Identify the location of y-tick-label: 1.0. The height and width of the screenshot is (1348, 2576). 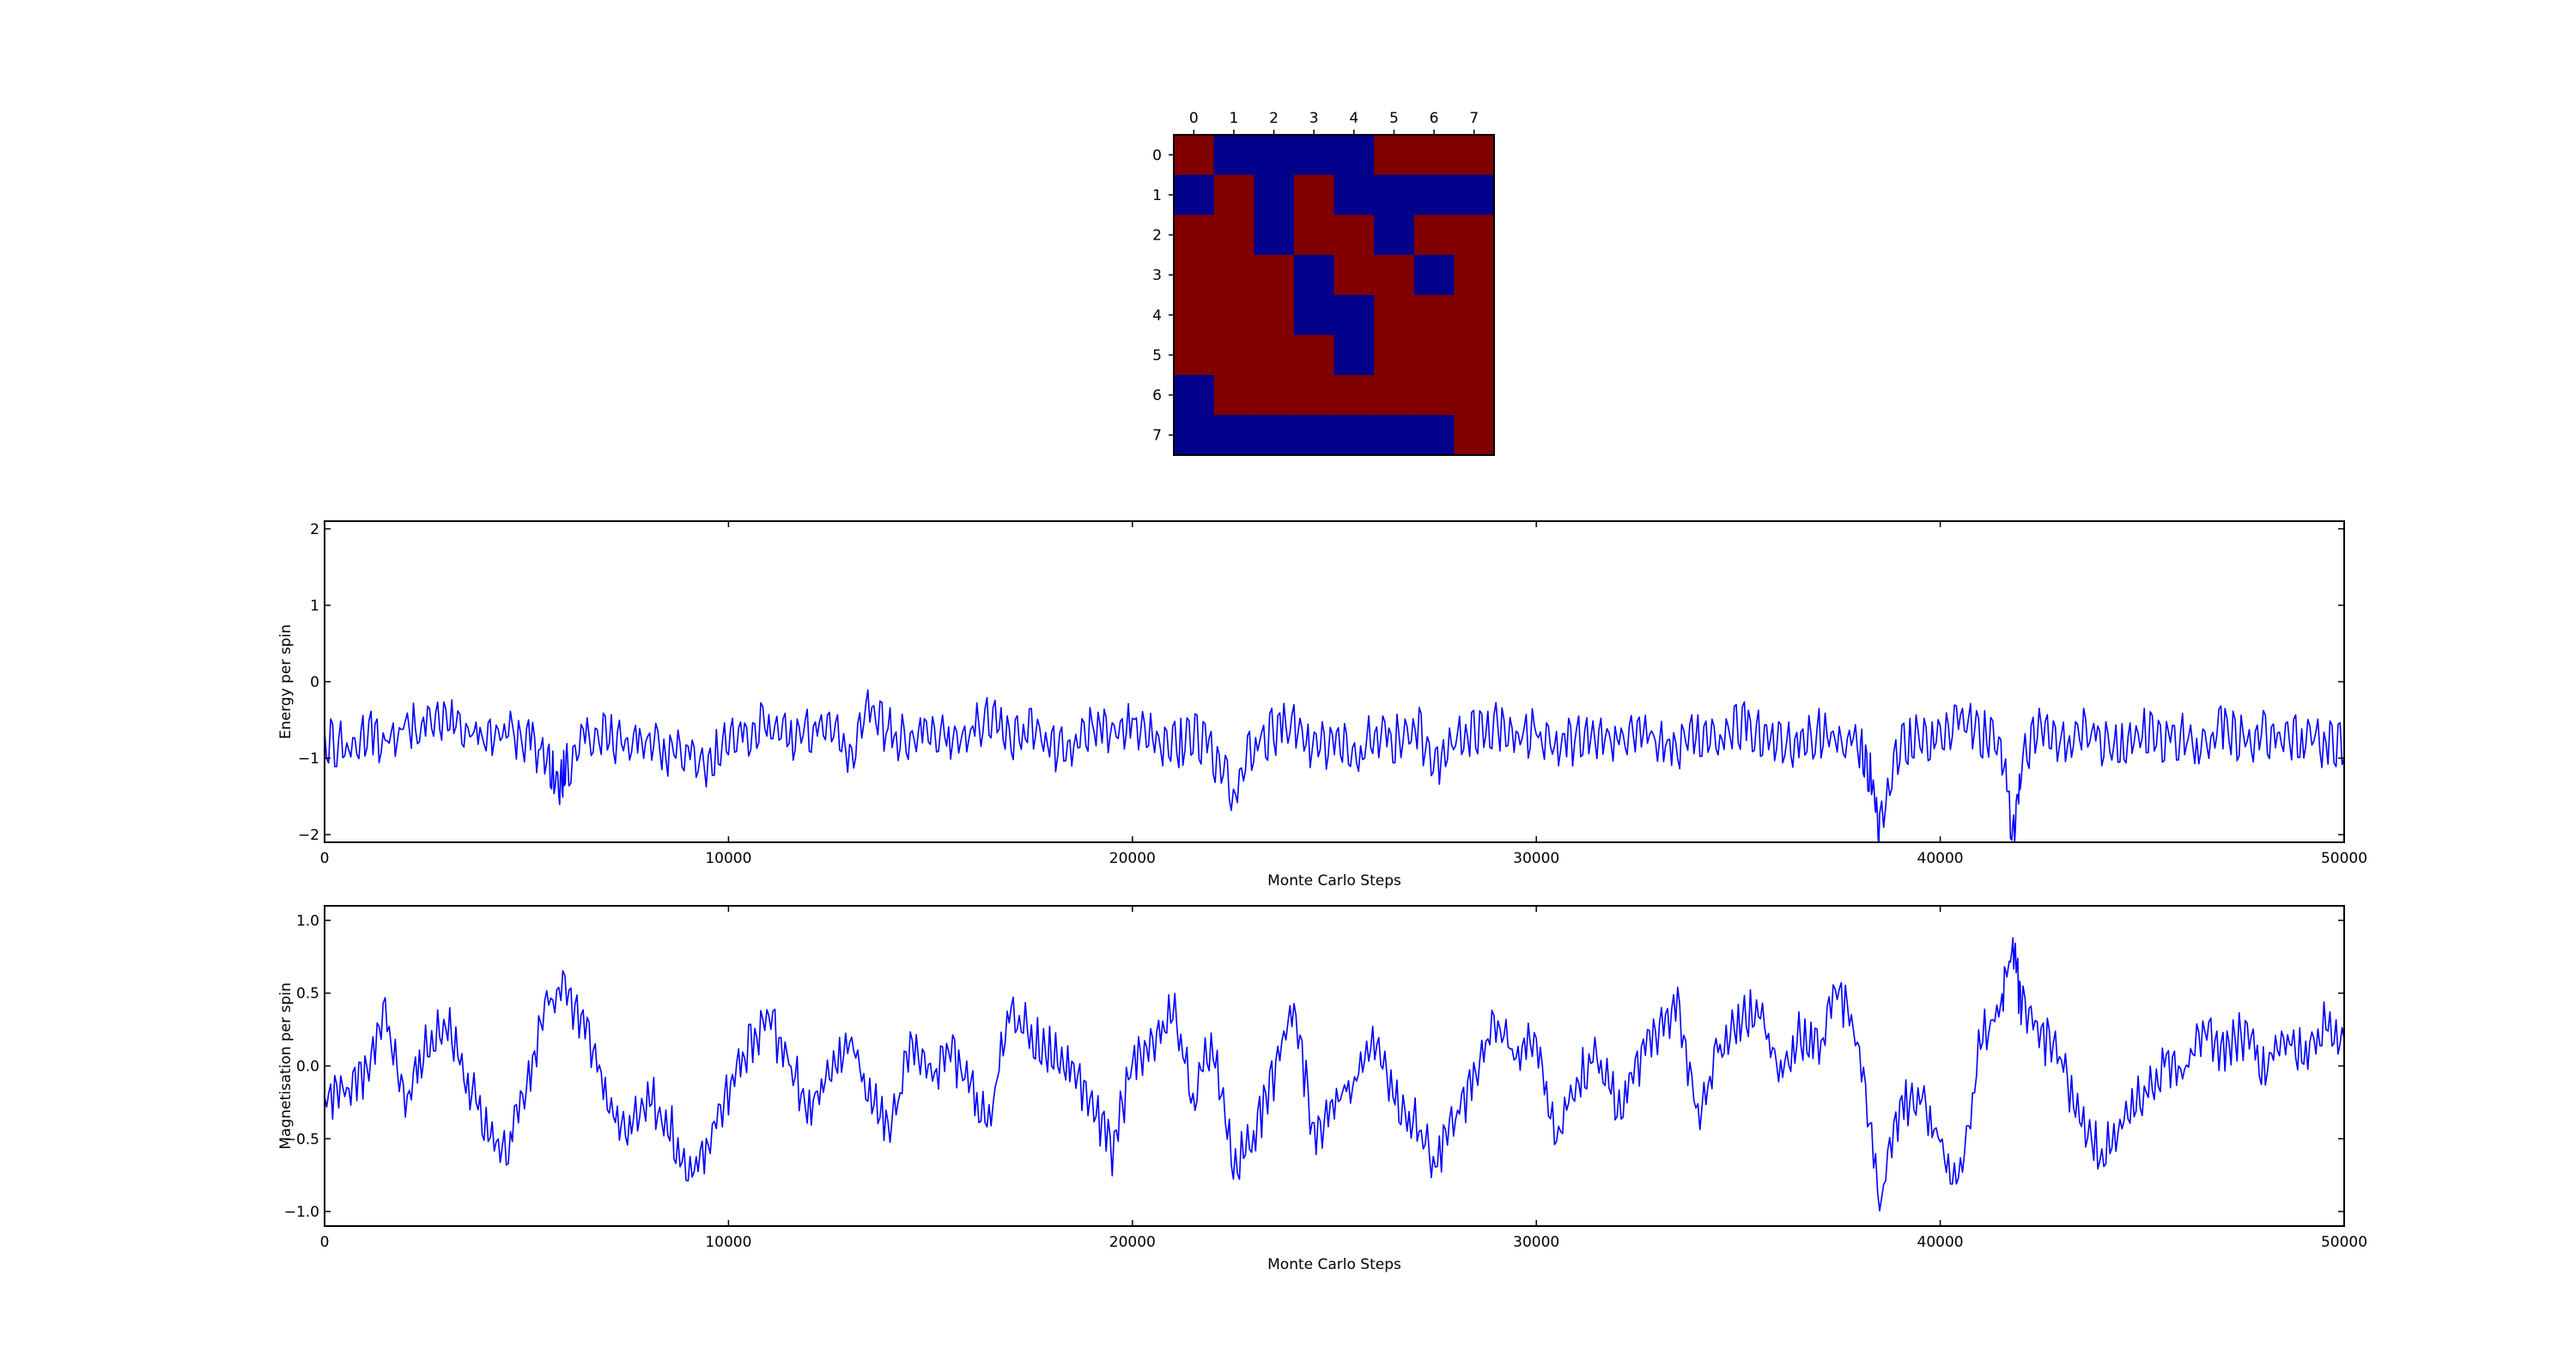
(307, 922).